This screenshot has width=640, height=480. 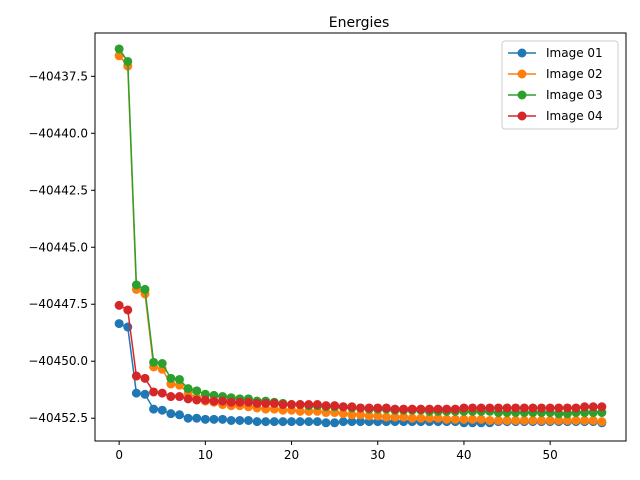 I want to click on legend-entry: Image 02, so click(x=555, y=74).